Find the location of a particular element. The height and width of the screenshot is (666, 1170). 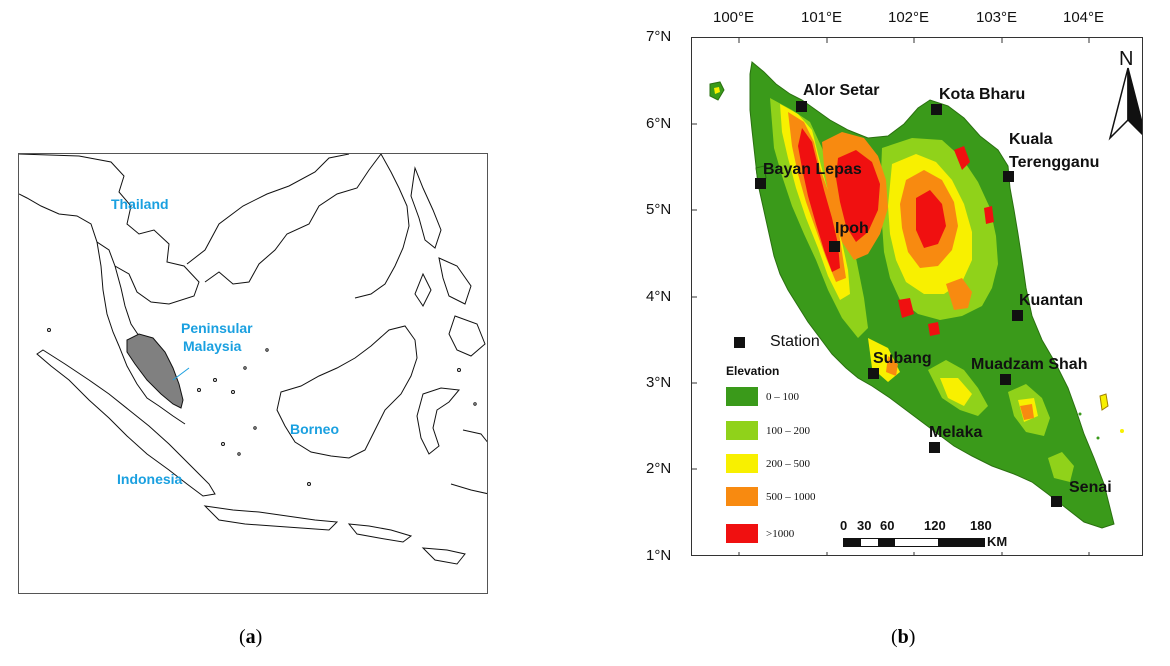

label-indonesia: Indonesia is located at coordinates (150, 479).